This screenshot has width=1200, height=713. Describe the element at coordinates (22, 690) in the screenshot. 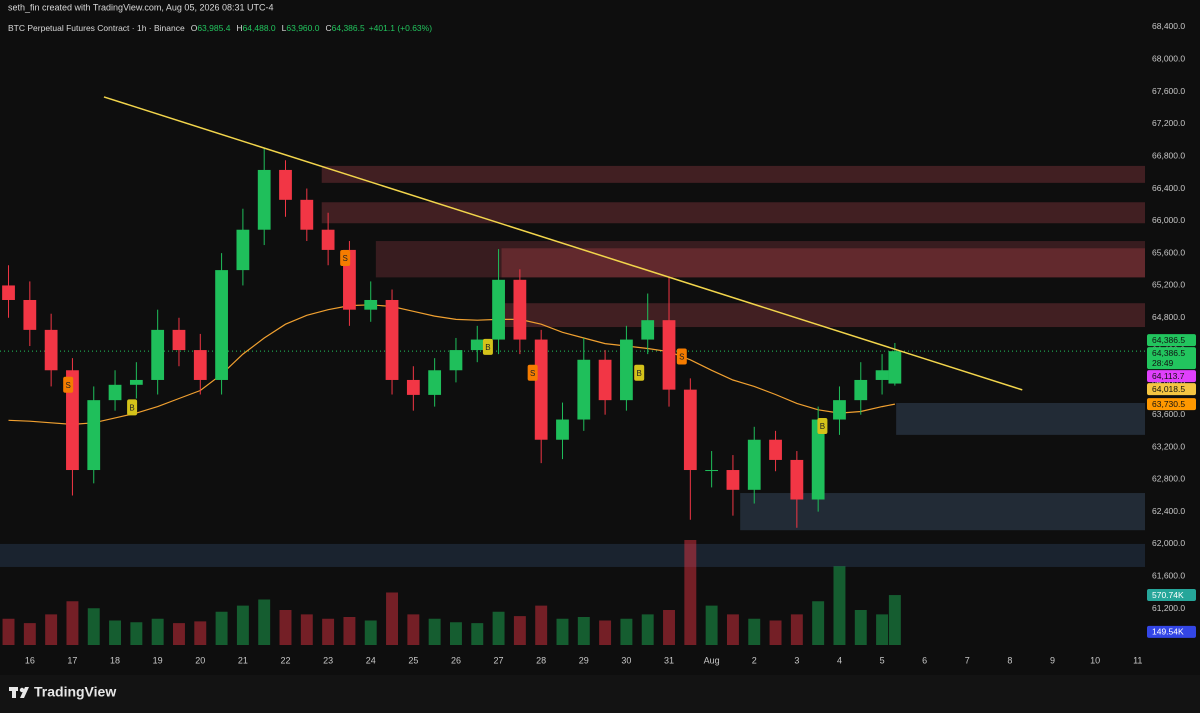

I see `logo-dot` at that location.